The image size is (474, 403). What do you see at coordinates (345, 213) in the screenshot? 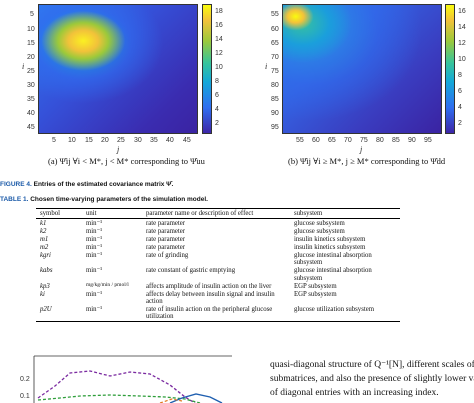
I see `header-subsystem: subsystem` at bounding box center [345, 213].